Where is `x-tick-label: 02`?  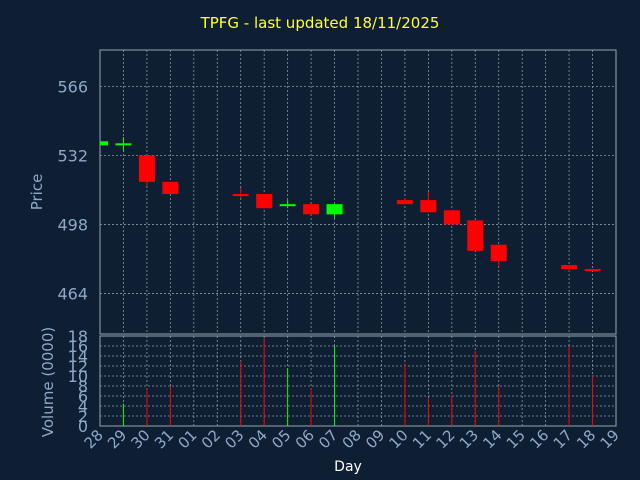
x-tick-label: 02 is located at coordinates (211, 439).